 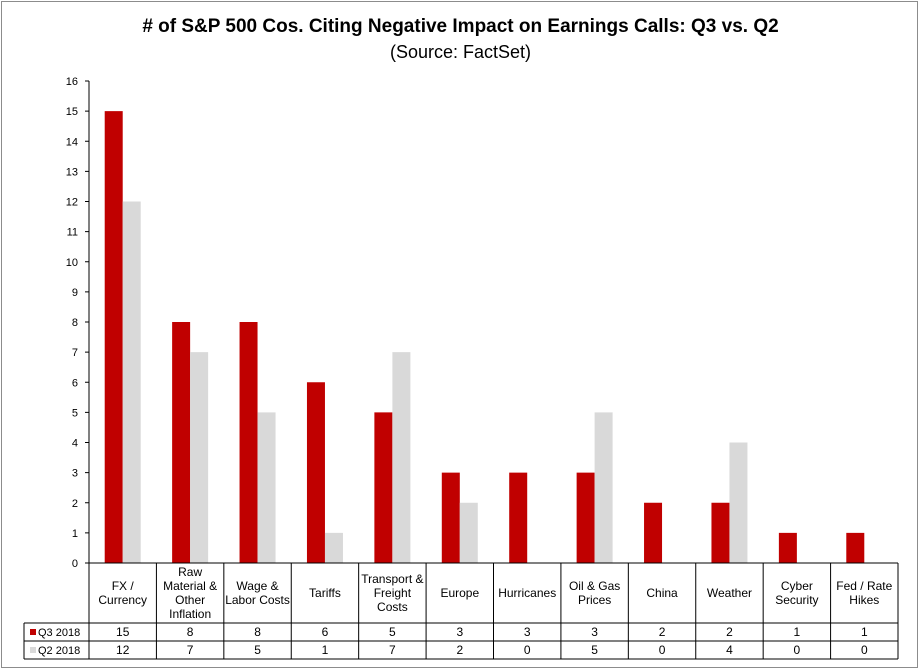 I want to click on legend-label: Q3 2018, so click(x=59, y=633).